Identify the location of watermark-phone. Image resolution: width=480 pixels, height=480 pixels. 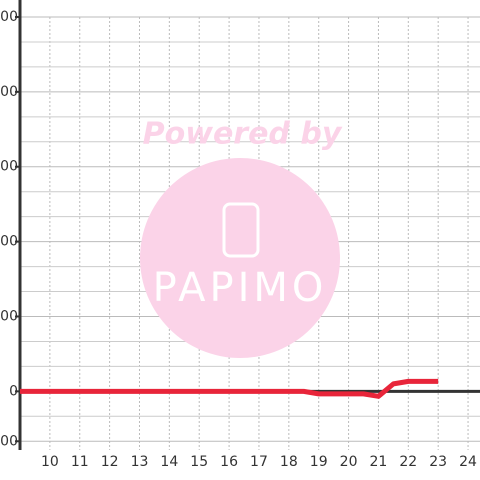
(241, 230).